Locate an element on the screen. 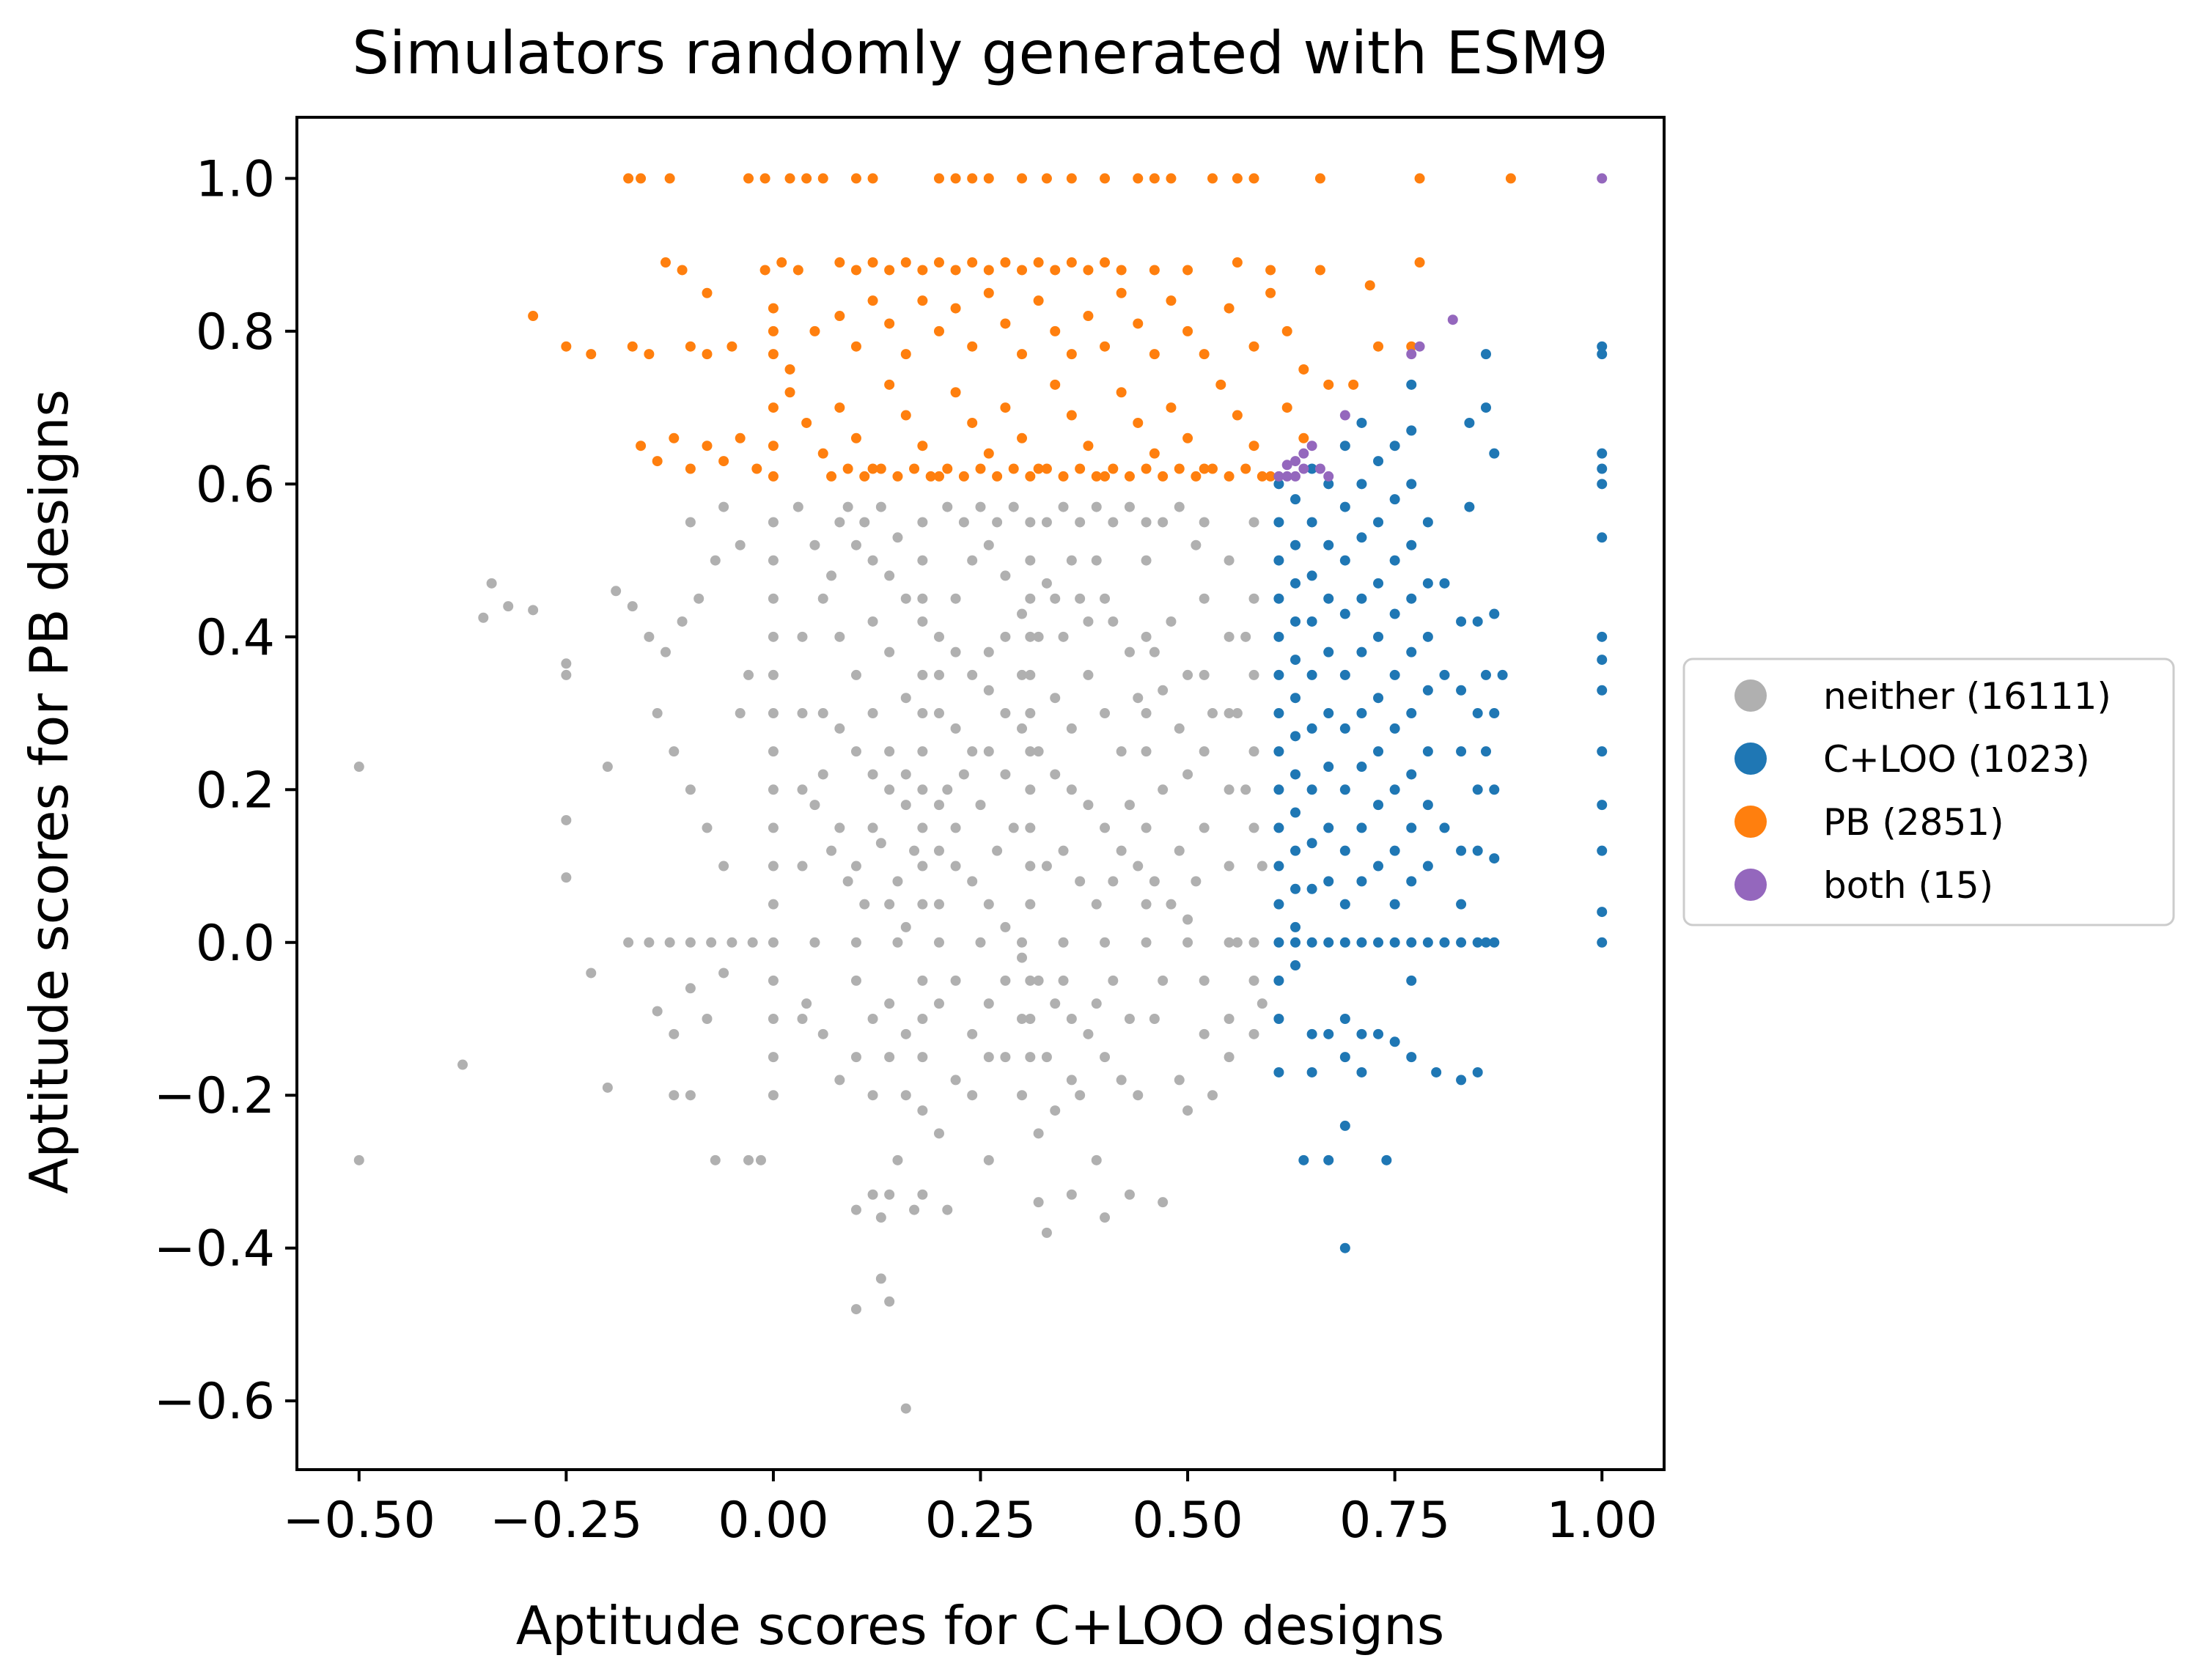  y-tick-label: 0.0 is located at coordinates (235, 944).